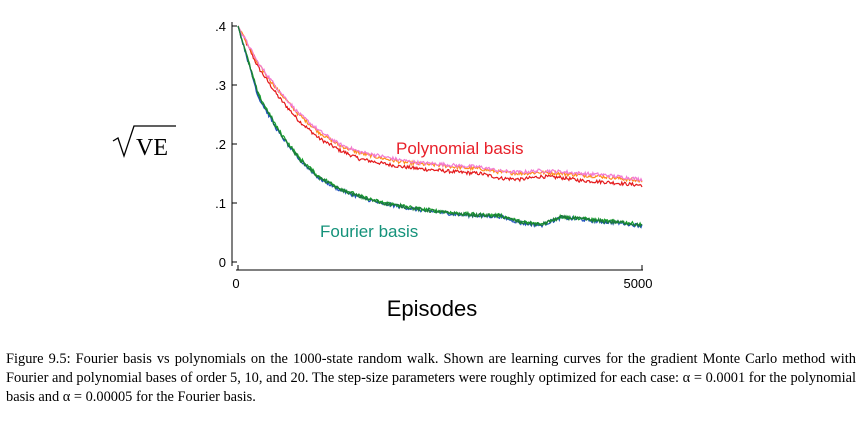 This screenshot has width=862, height=436. What do you see at coordinates (152, 148) in the screenshot?
I see `y-axis-label-text: VE` at bounding box center [152, 148].